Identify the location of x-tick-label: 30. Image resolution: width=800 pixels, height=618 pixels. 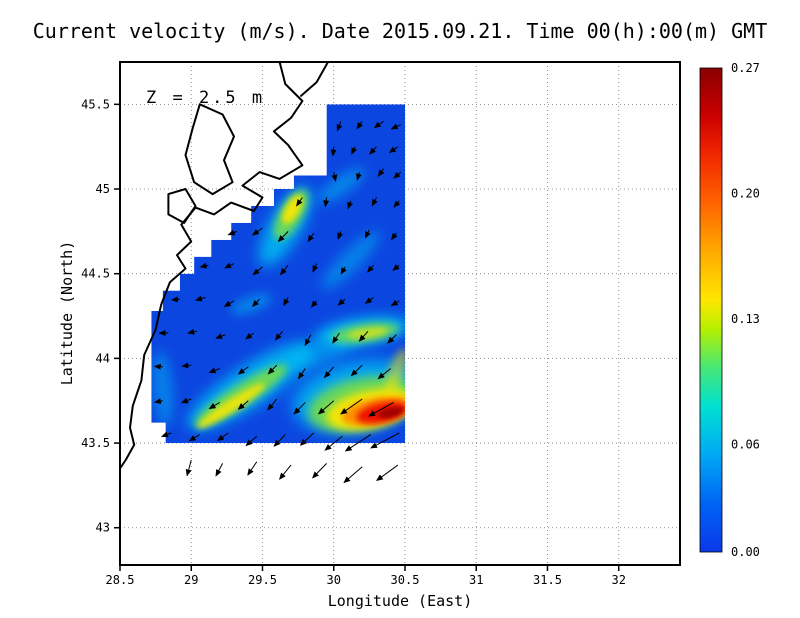
(334, 580).